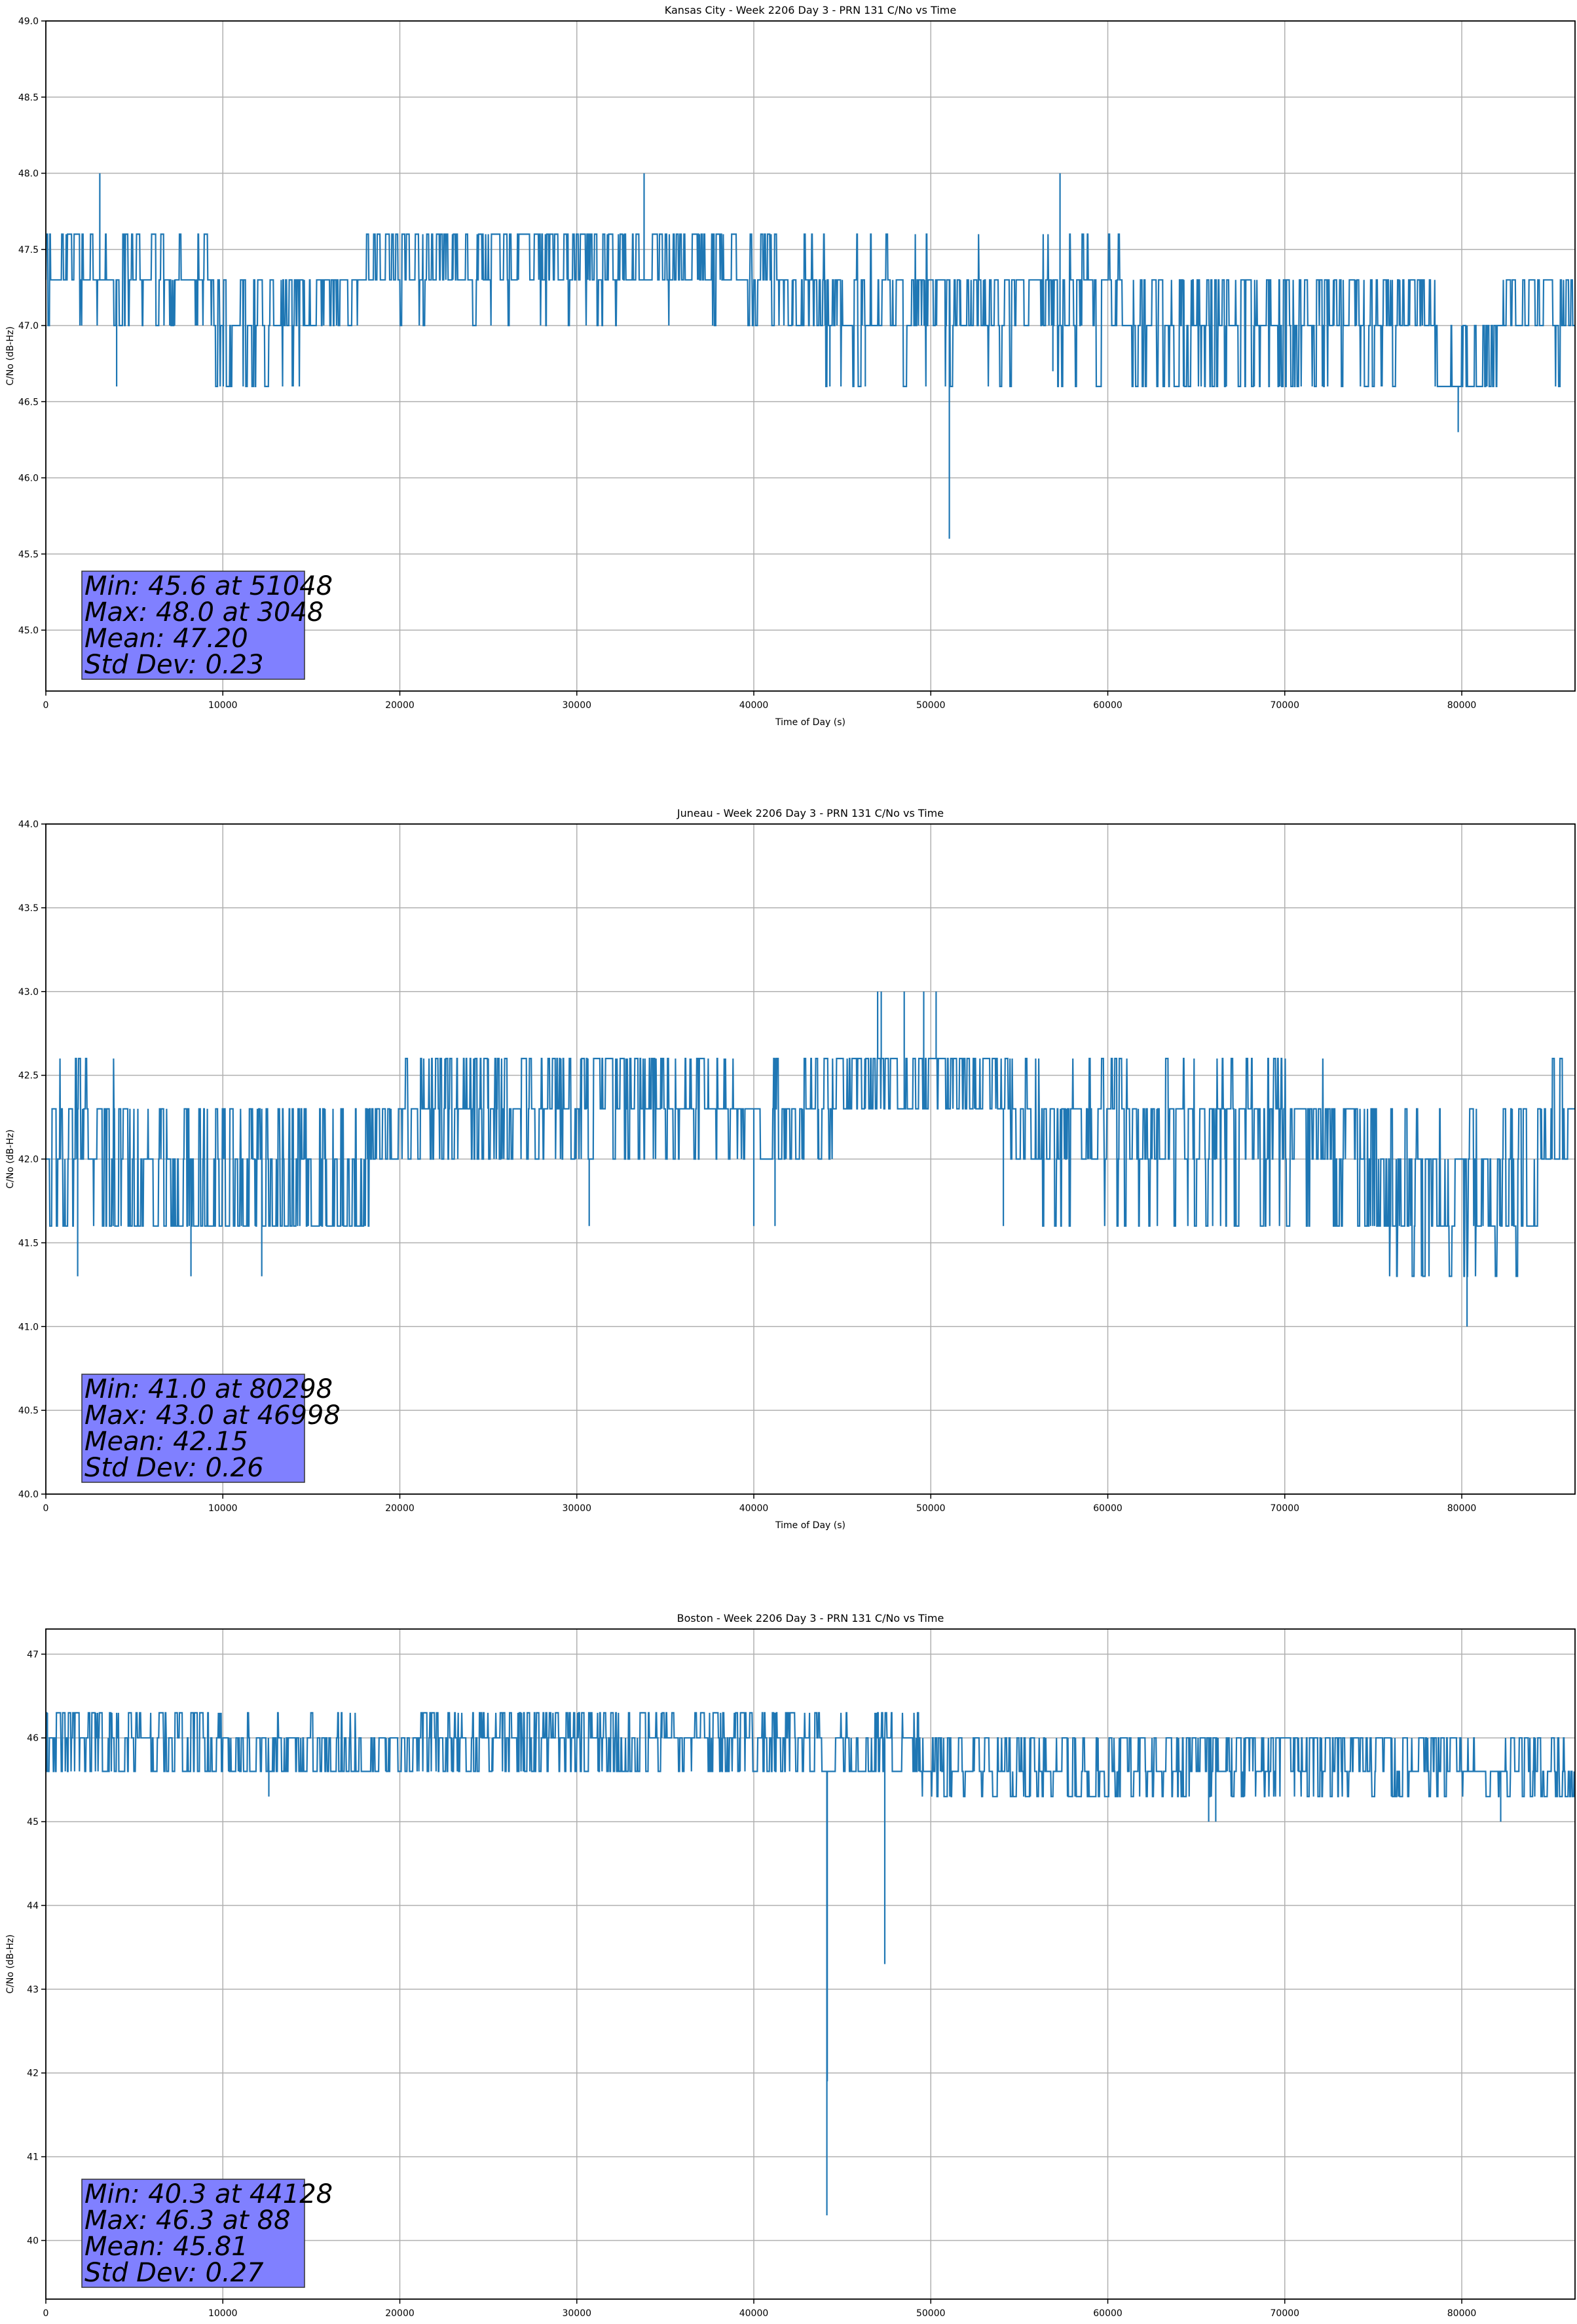 The height and width of the screenshot is (2324, 1577). Describe the element at coordinates (28, 1076) in the screenshot. I see `y-tick-label: 42.5` at that location.